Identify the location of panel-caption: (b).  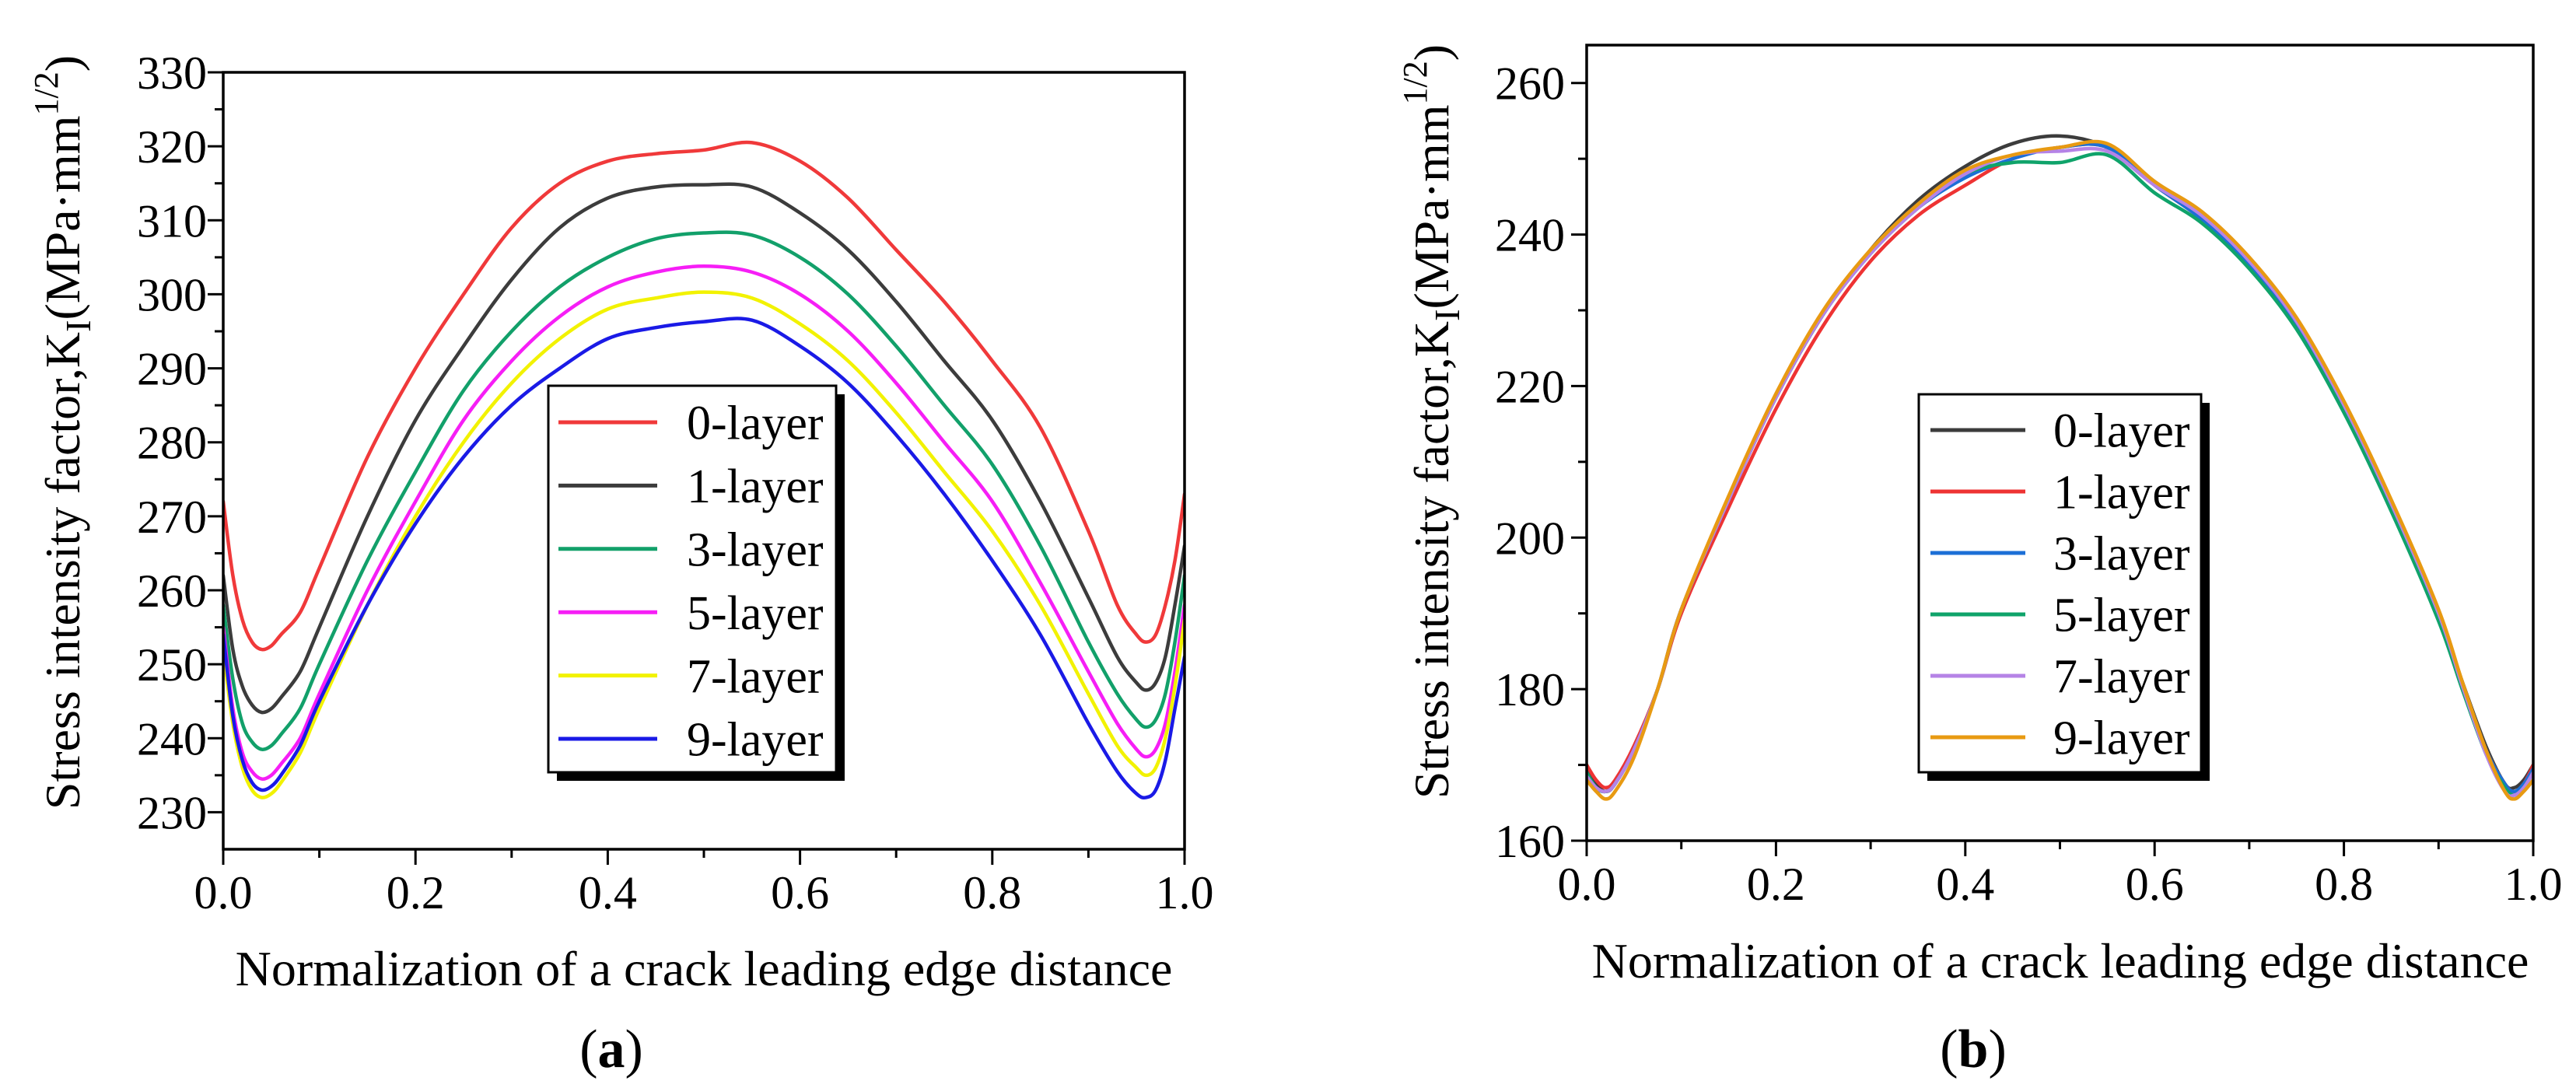
(1974, 1049).